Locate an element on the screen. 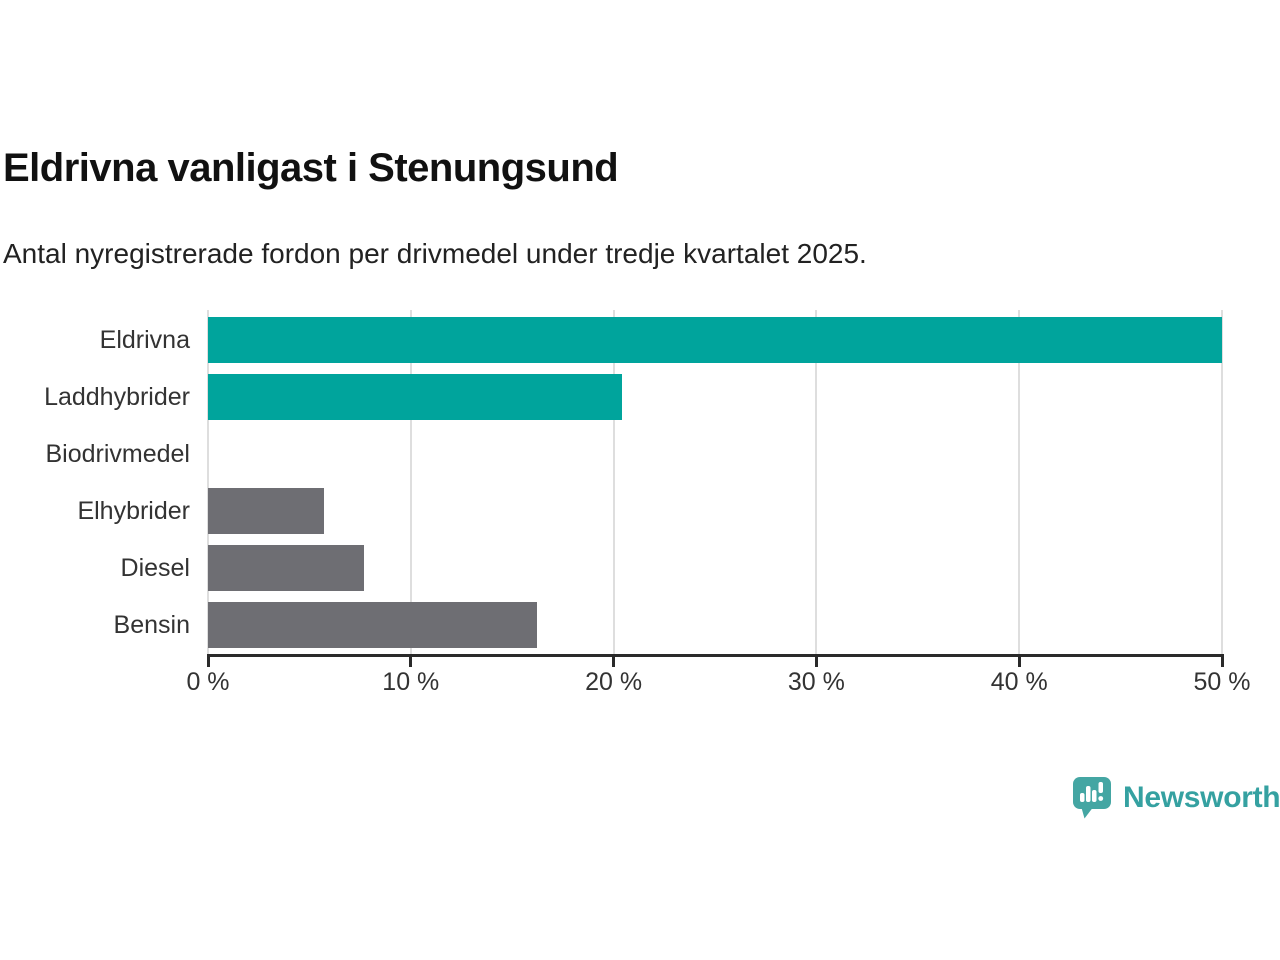 This screenshot has width=1280, height=960. x-tick-label: 40 % is located at coordinates (1019, 682).